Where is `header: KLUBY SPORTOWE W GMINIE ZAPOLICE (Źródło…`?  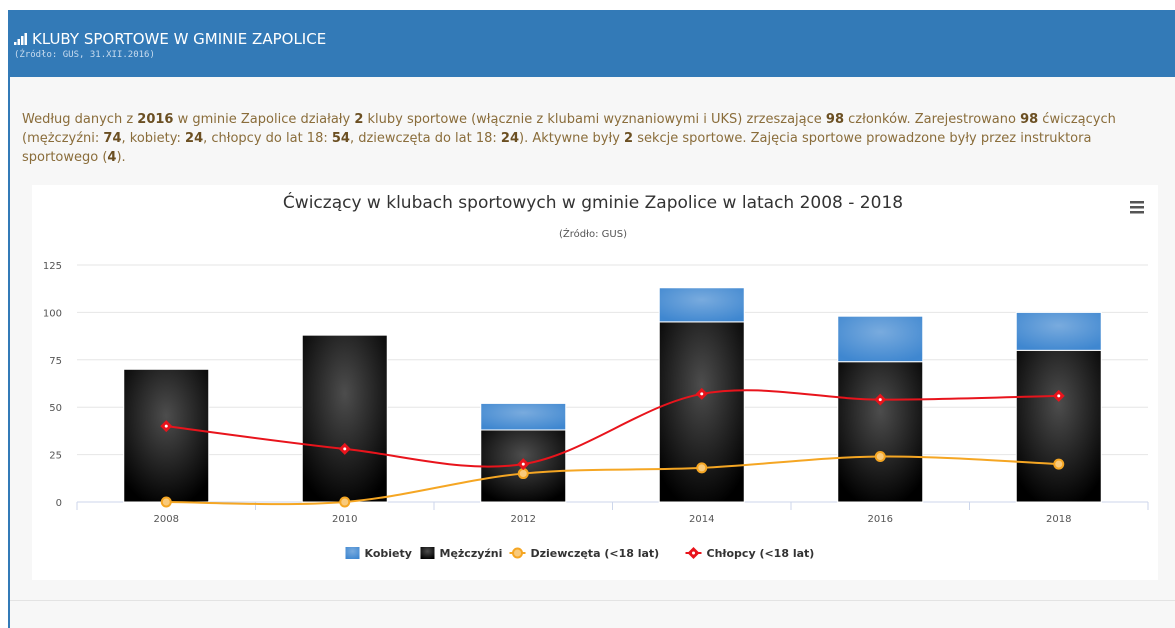
header: KLUBY SPORTOWE W GMINIE ZAPOLICE (Źródło… is located at coordinates (592, 43).